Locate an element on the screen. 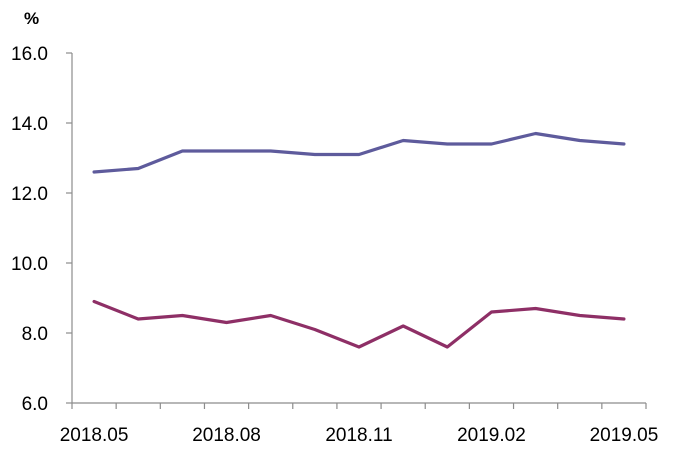 This screenshot has width=678, height=466. x-tick-label: 2018.05 is located at coordinates (94, 435).